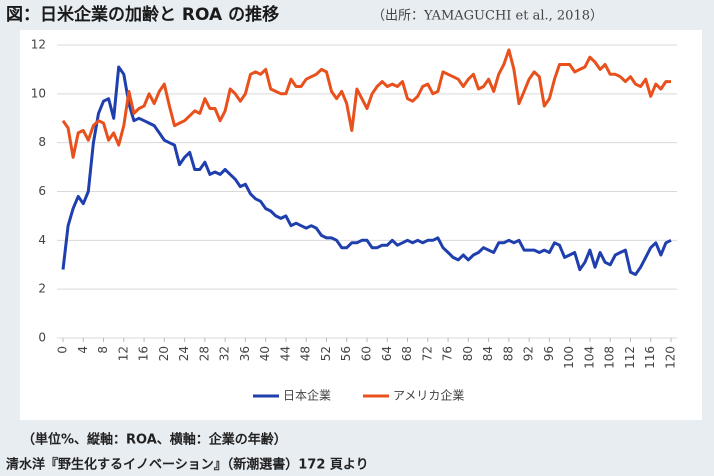  I want to click on y-tick-label: 6, so click(42, 191).